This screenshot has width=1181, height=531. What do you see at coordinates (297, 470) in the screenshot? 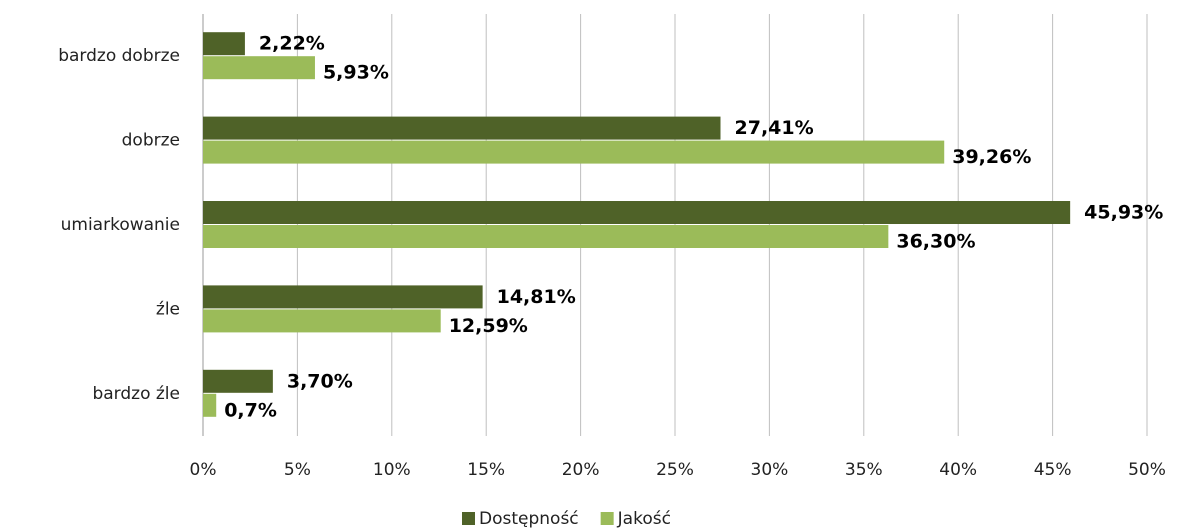
I see `x-tick-label: 5%` at bounding box center [297, 470].